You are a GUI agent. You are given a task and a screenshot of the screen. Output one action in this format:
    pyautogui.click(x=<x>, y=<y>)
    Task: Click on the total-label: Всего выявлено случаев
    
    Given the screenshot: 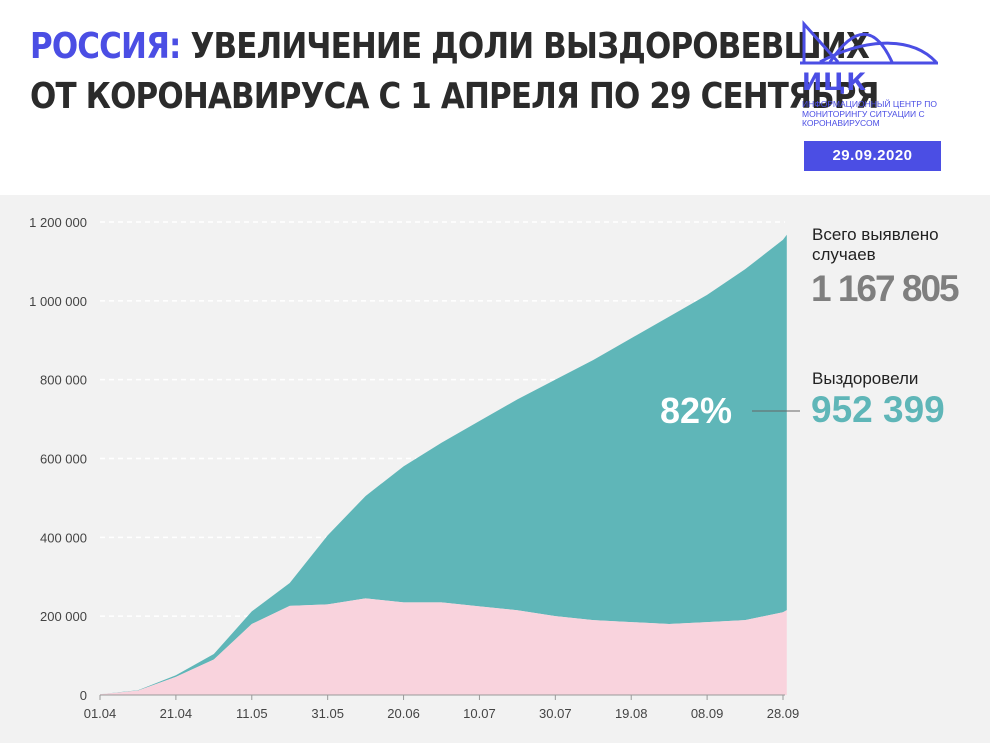 What is the action you would take?
    pyautogui.click(x=875, y=244)
    